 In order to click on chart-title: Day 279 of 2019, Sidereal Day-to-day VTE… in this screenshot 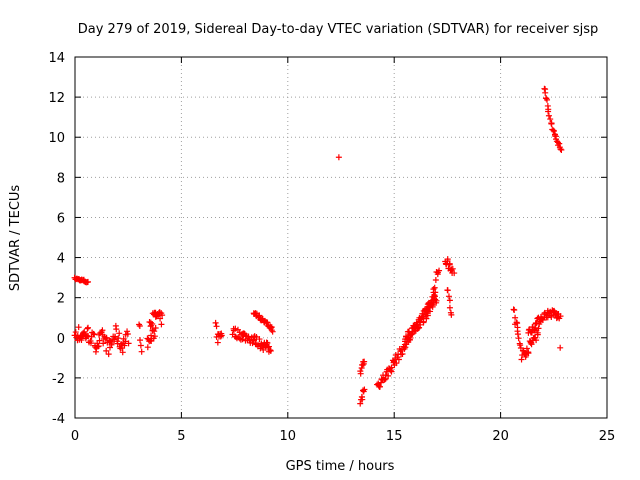, I will do `click(338, 29)`.